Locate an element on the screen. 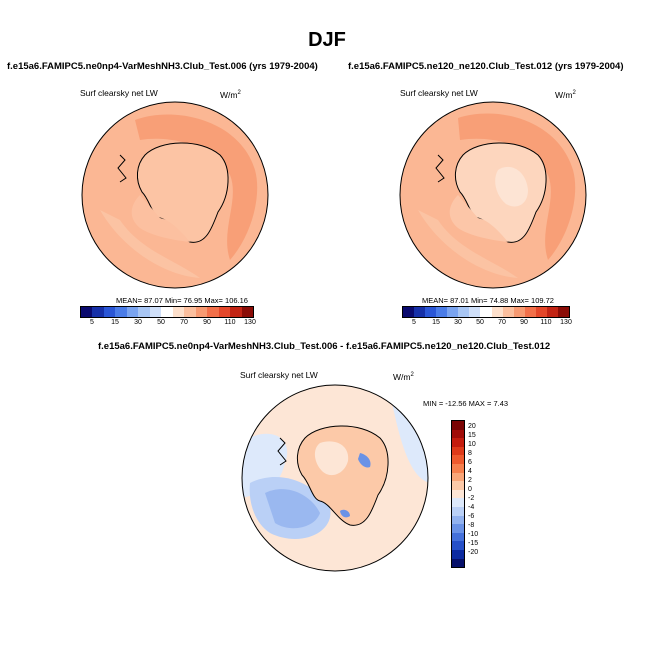 The height and width of the screenshot is (654, 654). right-tick-70: 70 is located at coordinates (502, 322).